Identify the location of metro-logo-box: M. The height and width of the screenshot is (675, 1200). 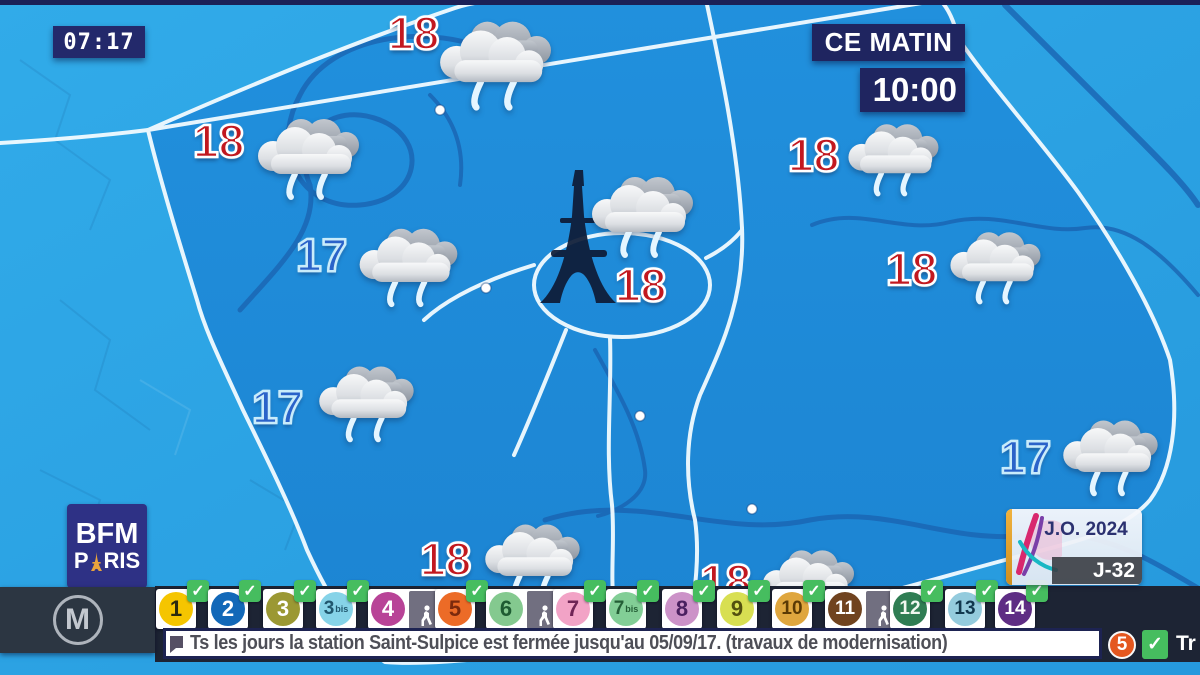
(77, 620).